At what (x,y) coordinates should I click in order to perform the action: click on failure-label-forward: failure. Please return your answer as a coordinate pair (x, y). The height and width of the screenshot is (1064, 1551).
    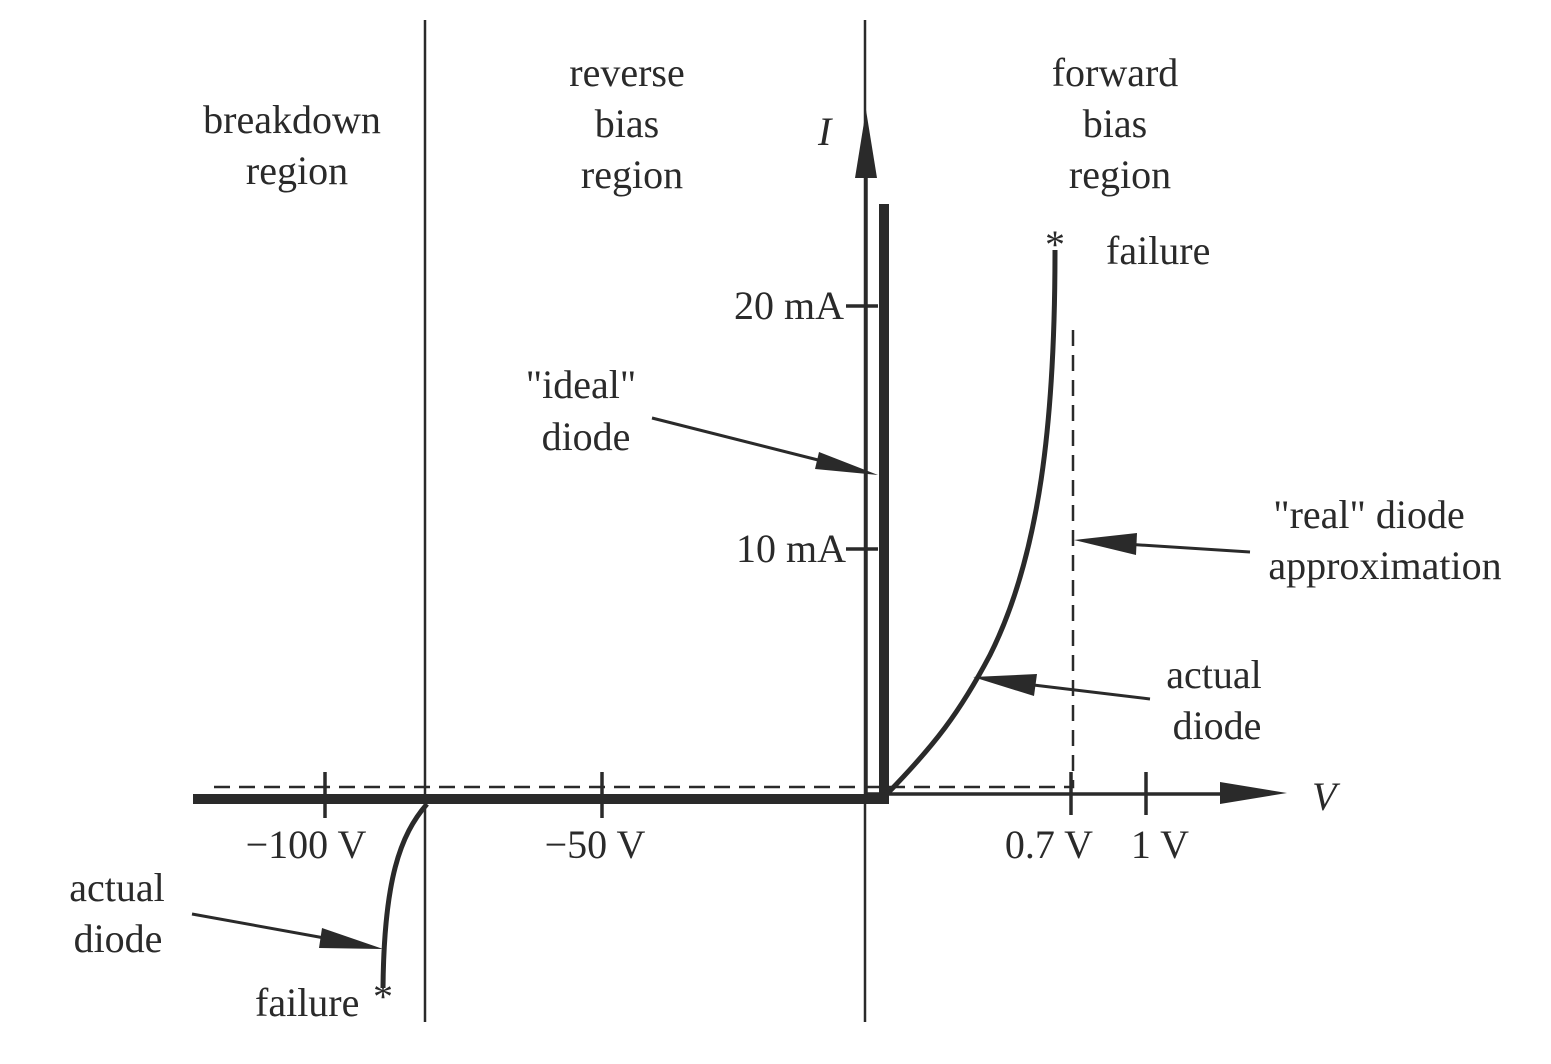
    Looking at the image, I should click on (1158, 250).